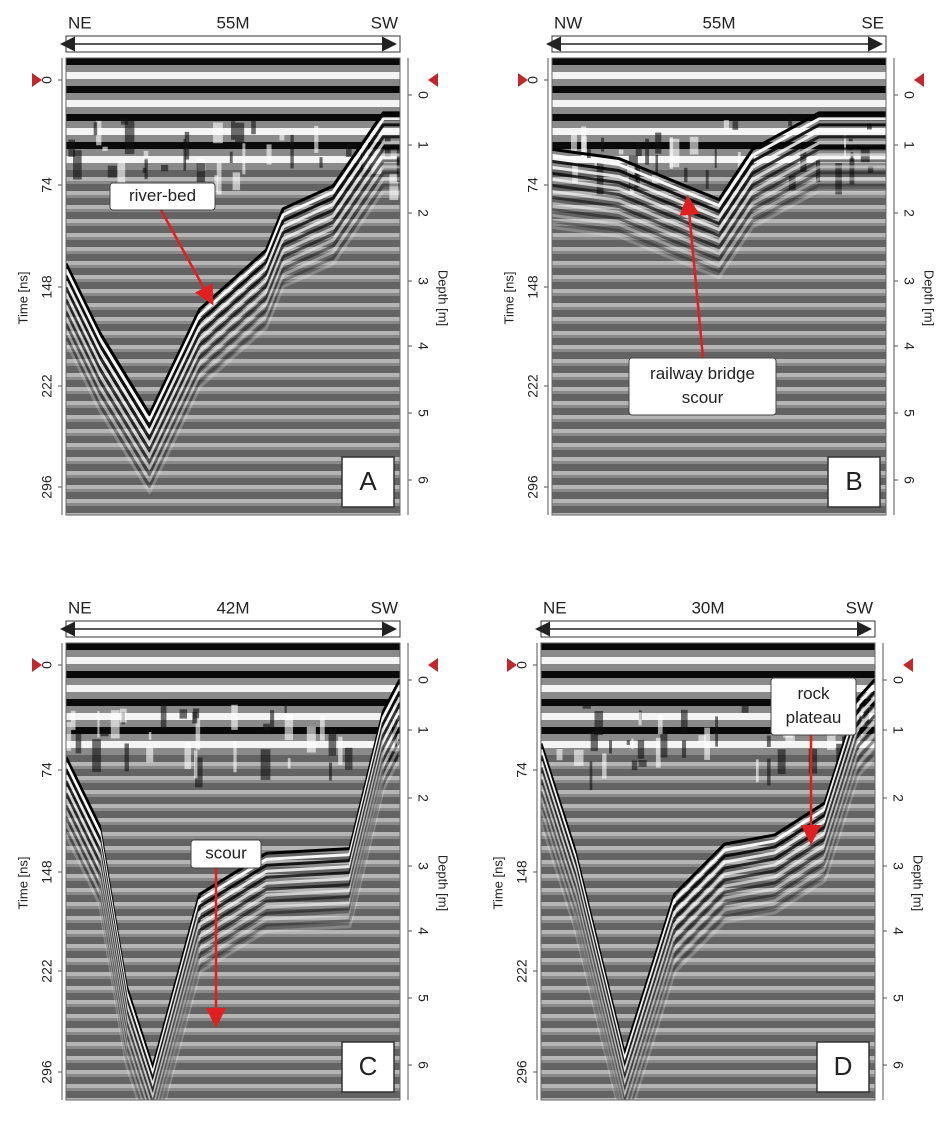 Image resolution: width=946 pixels, height=1129 pixels. What do you see at coordinates (443, 298) in the screenshot?
I see `depth-axis-label: Depth [m]` at bounding box center [443, 298].